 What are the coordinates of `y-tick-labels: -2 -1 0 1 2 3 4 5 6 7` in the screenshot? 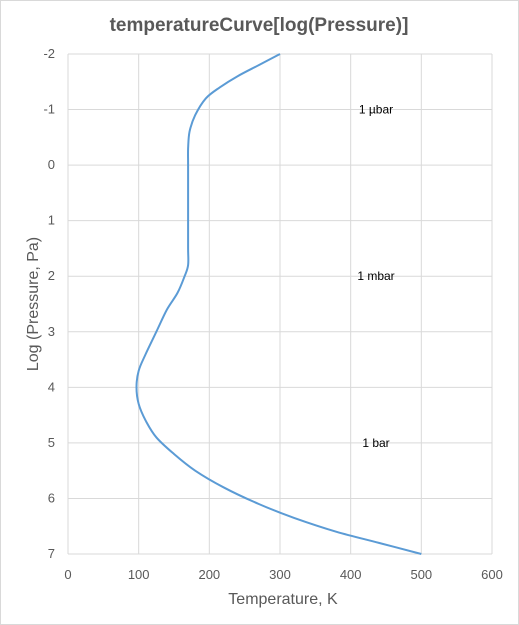 It's located at (49, 303).